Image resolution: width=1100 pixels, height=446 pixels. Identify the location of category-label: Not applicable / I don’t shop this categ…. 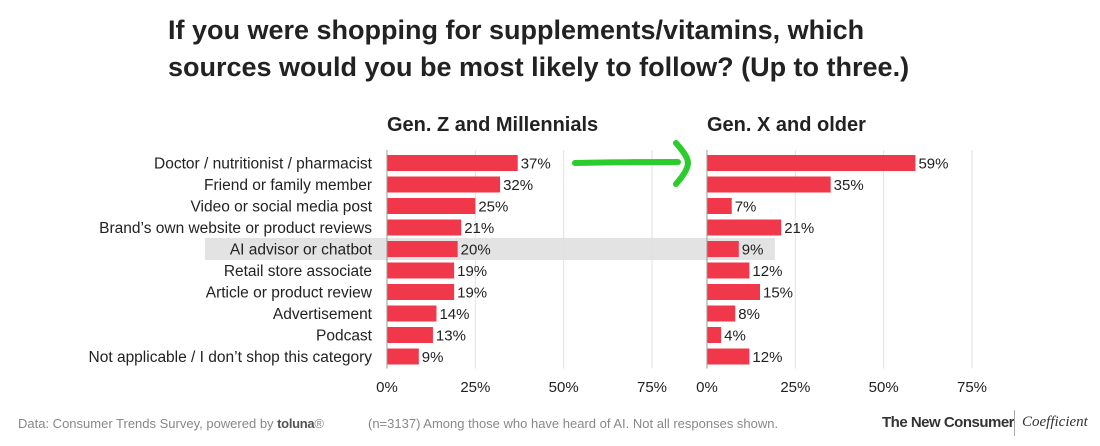
(231, 357).